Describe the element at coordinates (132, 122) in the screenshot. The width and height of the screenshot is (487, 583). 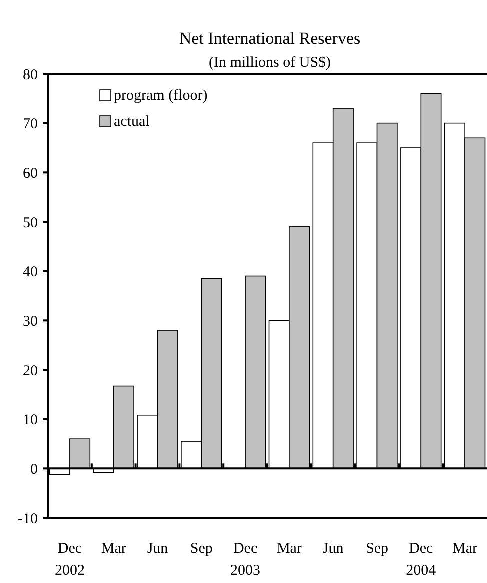
I see `legend-label: actual` at that location.